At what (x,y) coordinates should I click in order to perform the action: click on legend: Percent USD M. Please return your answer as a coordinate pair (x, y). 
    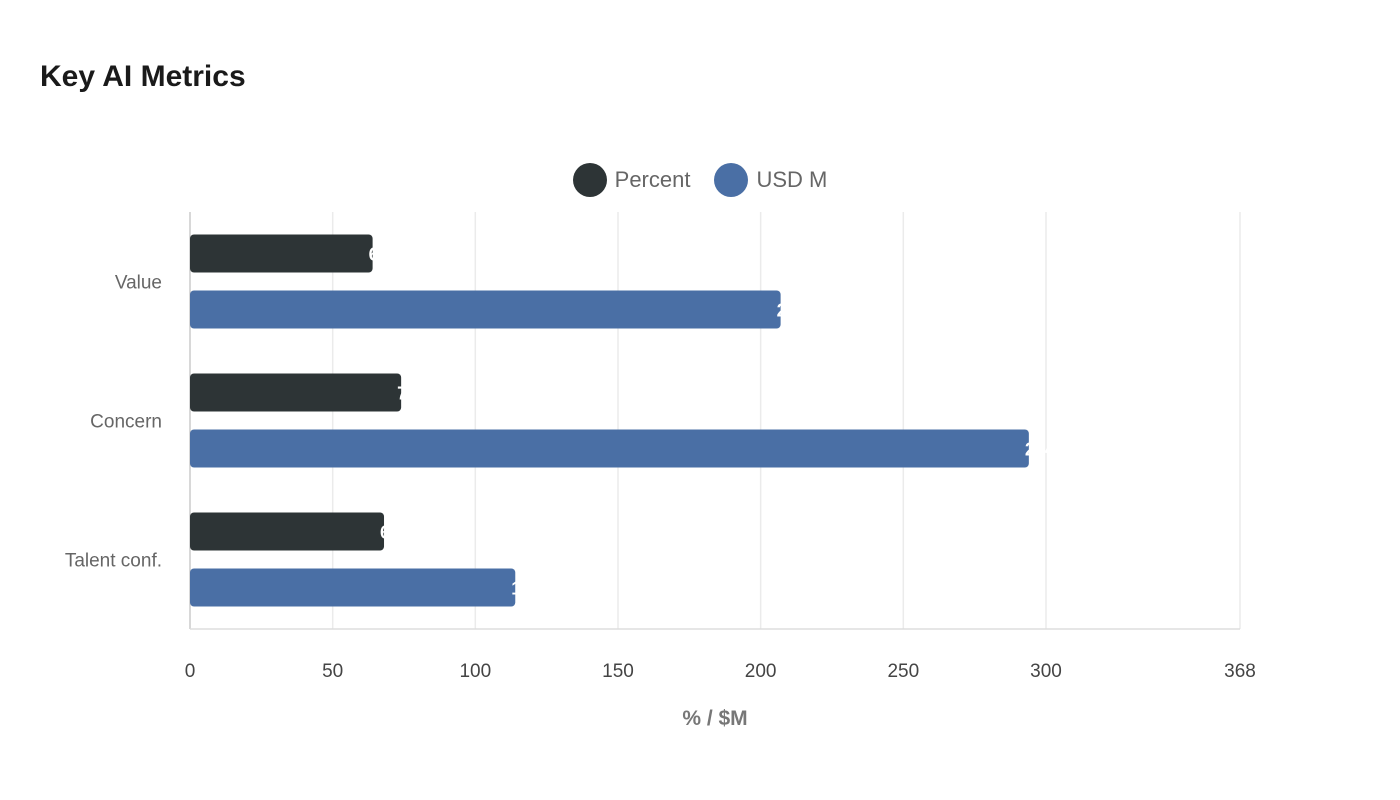
    Looking at the image, I should click on (700, 180).